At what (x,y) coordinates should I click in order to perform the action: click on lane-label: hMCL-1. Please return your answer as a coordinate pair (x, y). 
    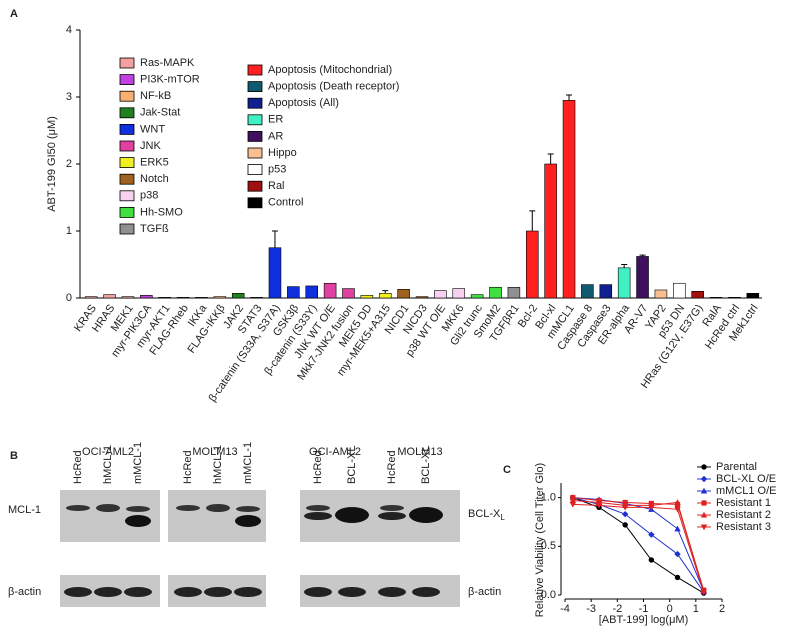
    Looking at the image, I should click on (218, 464).